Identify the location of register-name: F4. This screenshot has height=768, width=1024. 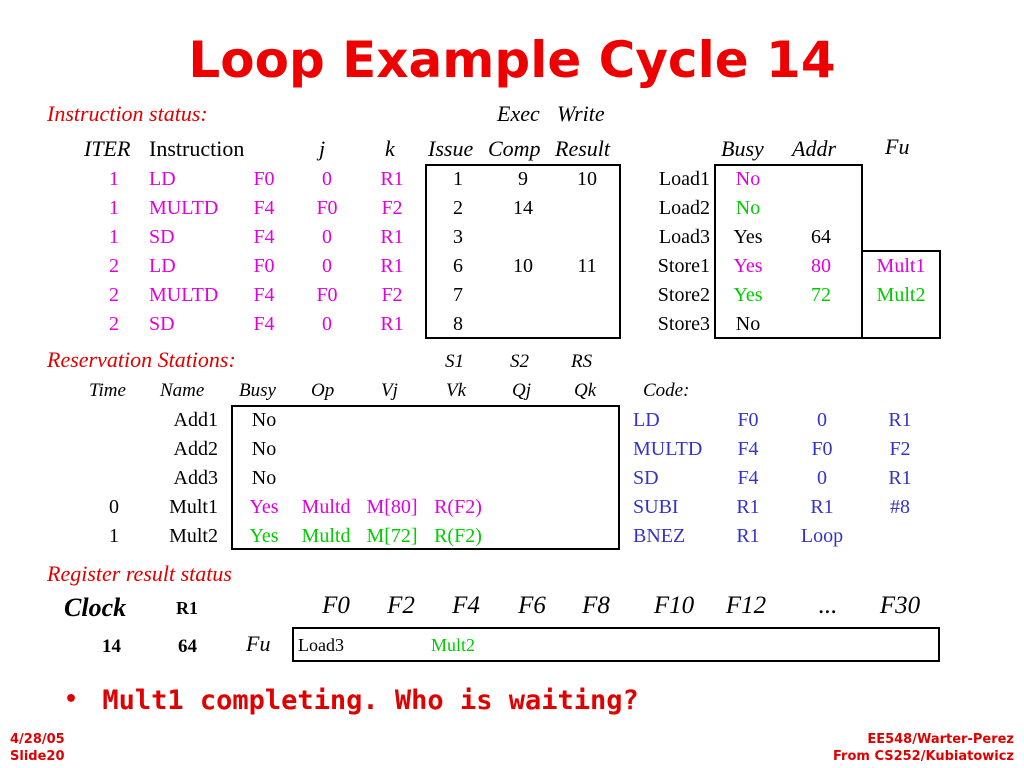
(466, 605).